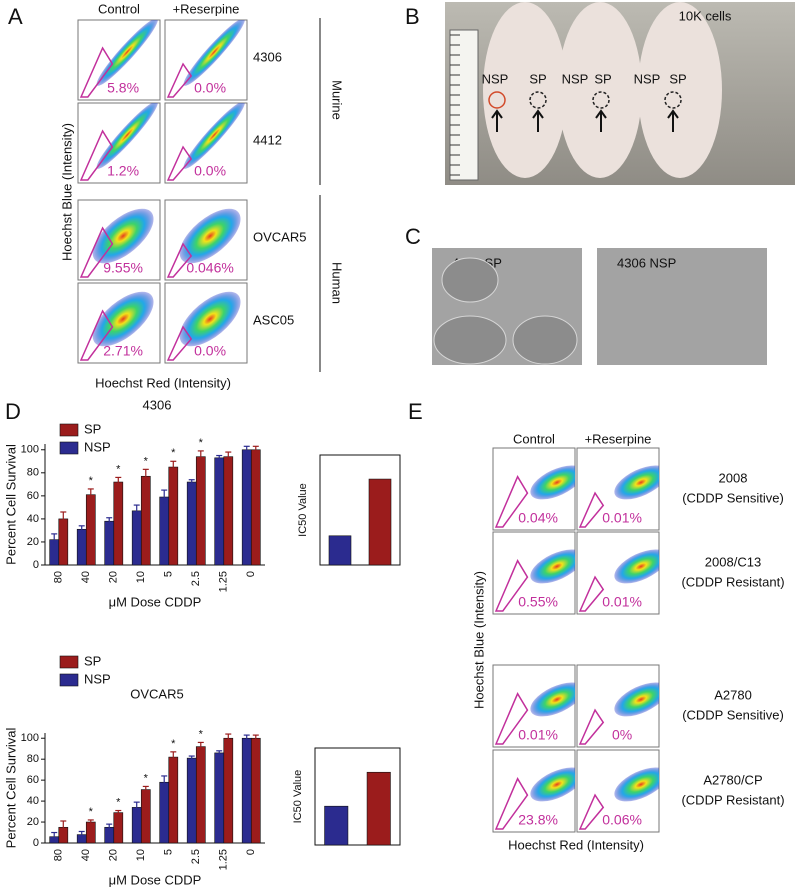 The width and height of the screenshot is (798, 896). What do you see at coordinates (123, 88) in the screenshot?
I see `gate-percent: 5.8%` at bounding box center [123, 88].